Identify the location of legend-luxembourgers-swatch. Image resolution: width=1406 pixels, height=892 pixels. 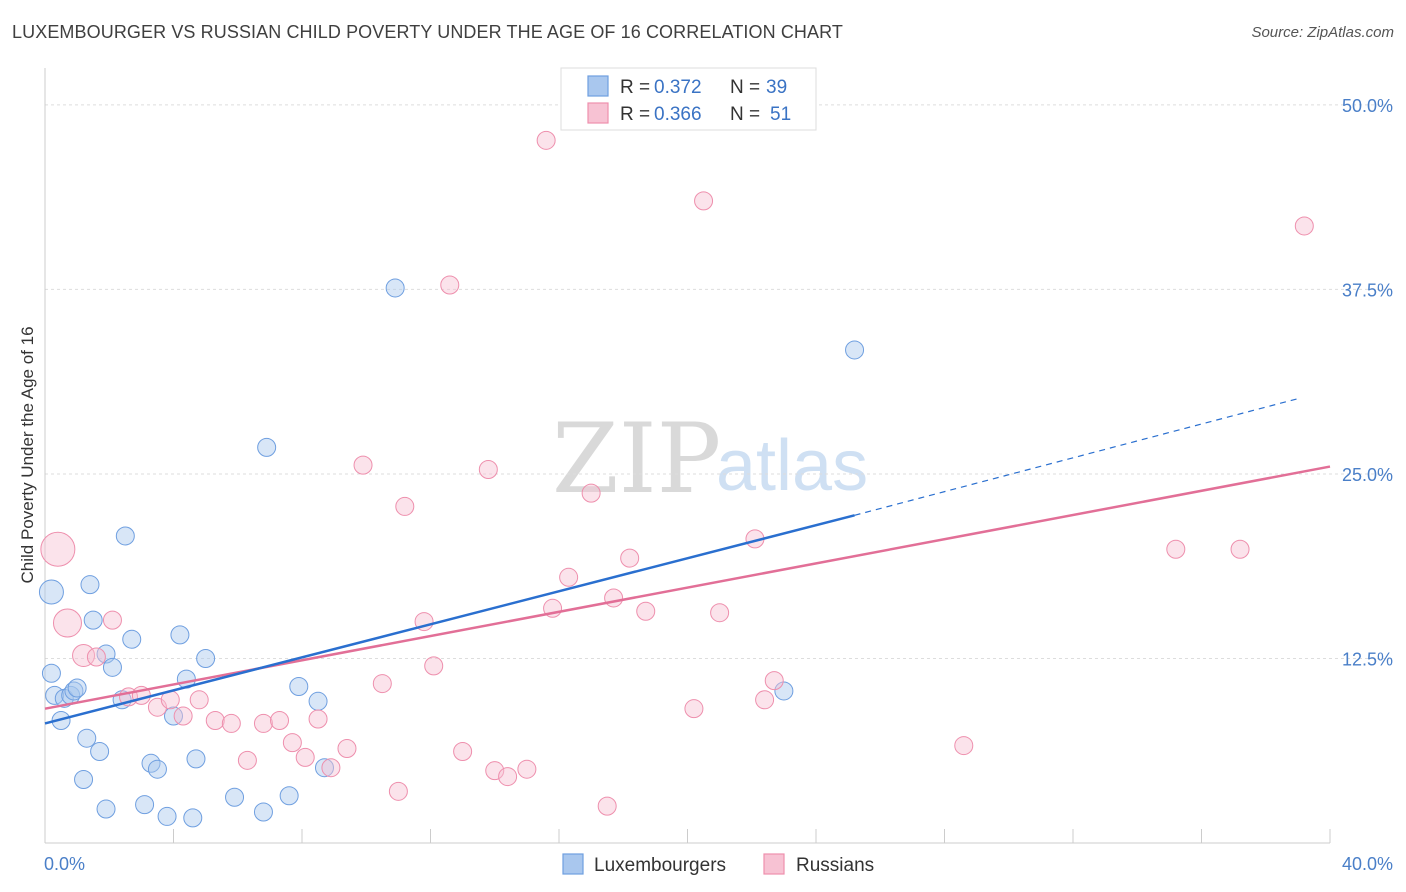
(573, 864).